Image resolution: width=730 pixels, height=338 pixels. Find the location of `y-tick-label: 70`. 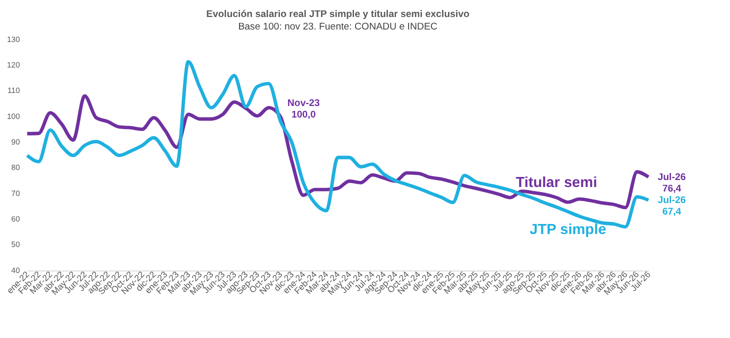

y-tick-label: 70 is located at coordinates (15, 193).